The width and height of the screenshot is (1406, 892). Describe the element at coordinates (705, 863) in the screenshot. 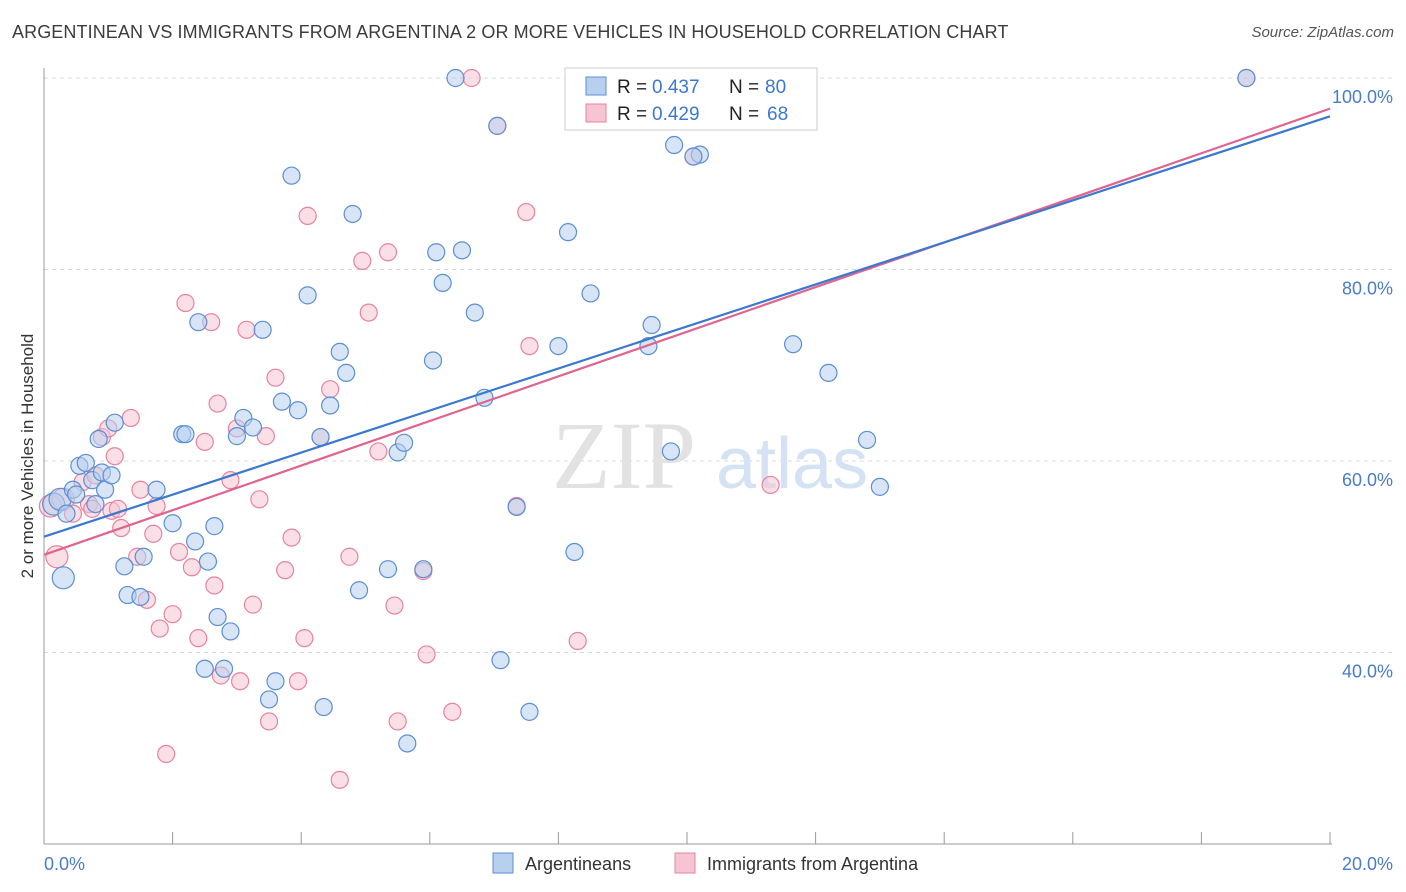

I see `bottom-legend: Argentineans Immigrants from Argentina` at that location.